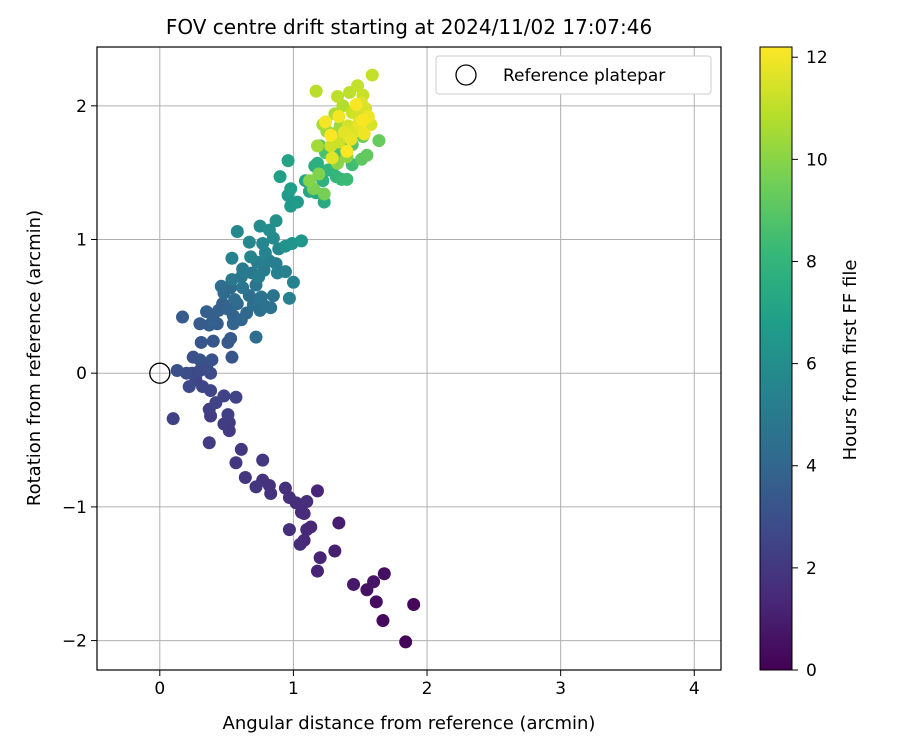  Describe the element at coordinates (776, 358) in the screenshot. I see `colorbar-gradient` at that location.